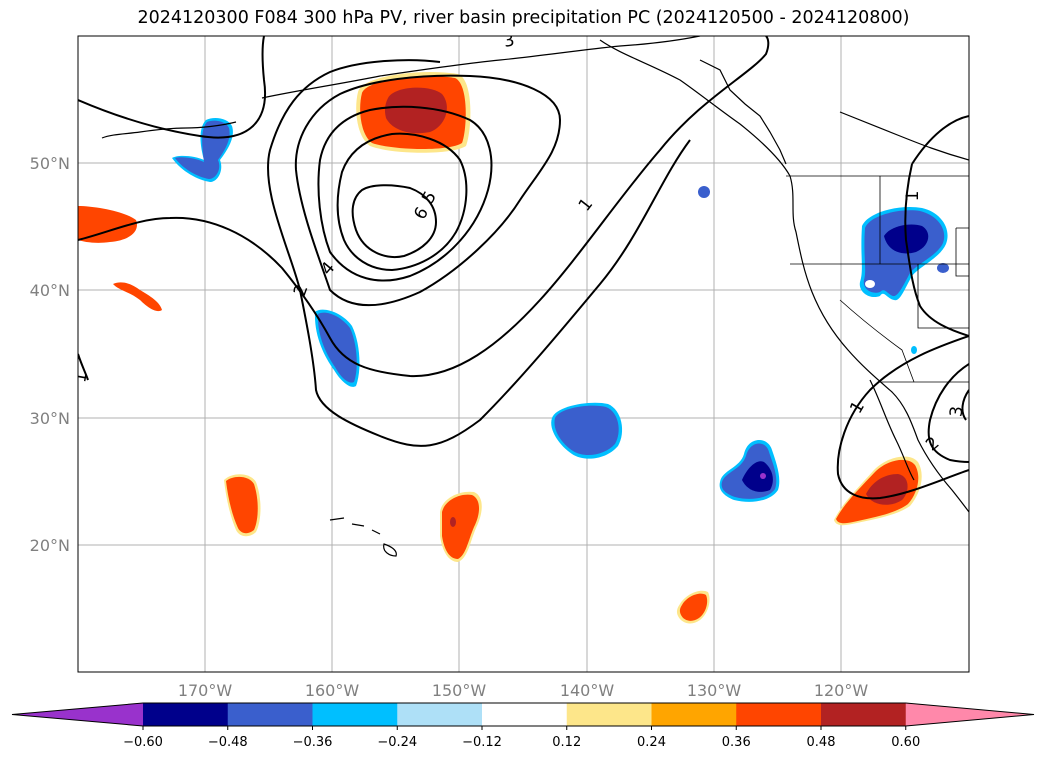  What do you see at coordinates (50, 418) in the screenshot?
I see `lat-label: 30°N` at bounding box center [50, 418].